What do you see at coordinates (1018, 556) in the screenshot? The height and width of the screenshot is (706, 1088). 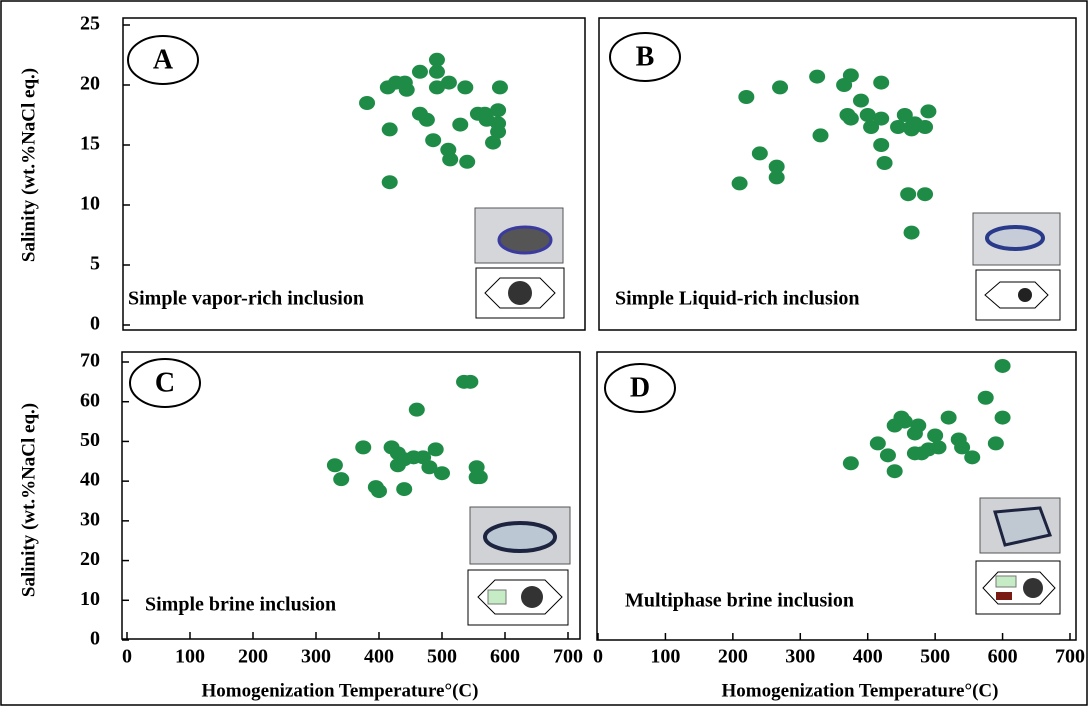 I see `inset-d` at bounding box center [1018, 556].